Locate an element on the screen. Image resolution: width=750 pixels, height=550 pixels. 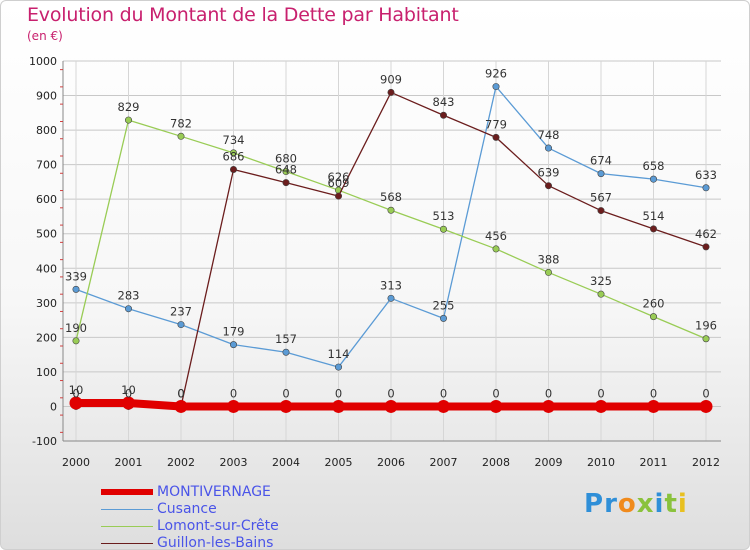
data-label: 648 is located at coordinates (286, 170).